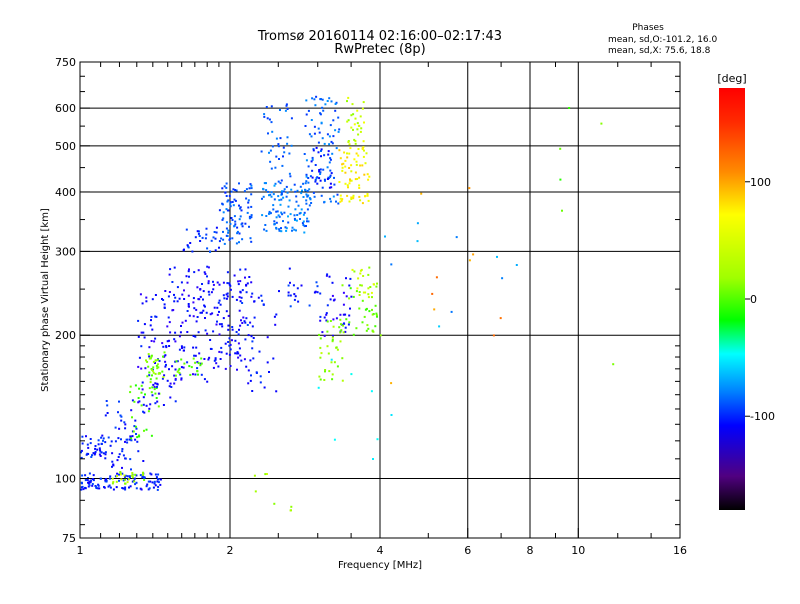 The height and width of the screenshot is (604, 800). What do you see at coordinates (760, 182) in the screenshot?
I see `colorbar-tick-label: 100` at bounding box center [760, 182].